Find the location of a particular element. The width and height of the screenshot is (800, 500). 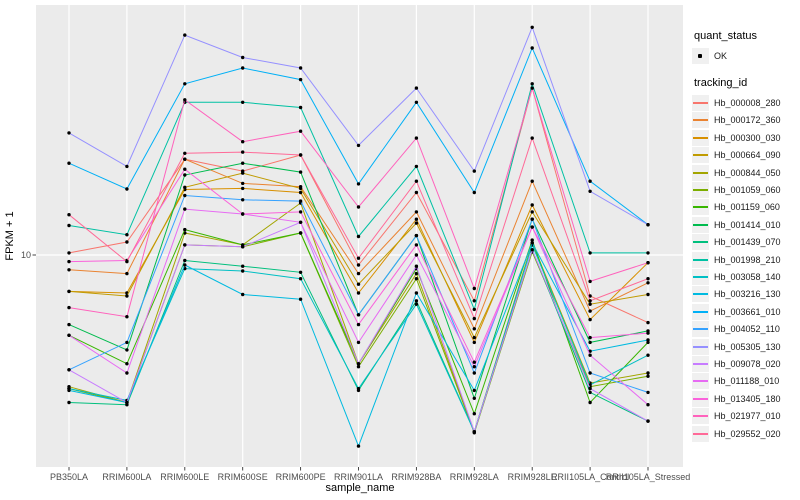

x-tick-label: PB350LA is located at coordinates (69, 477).